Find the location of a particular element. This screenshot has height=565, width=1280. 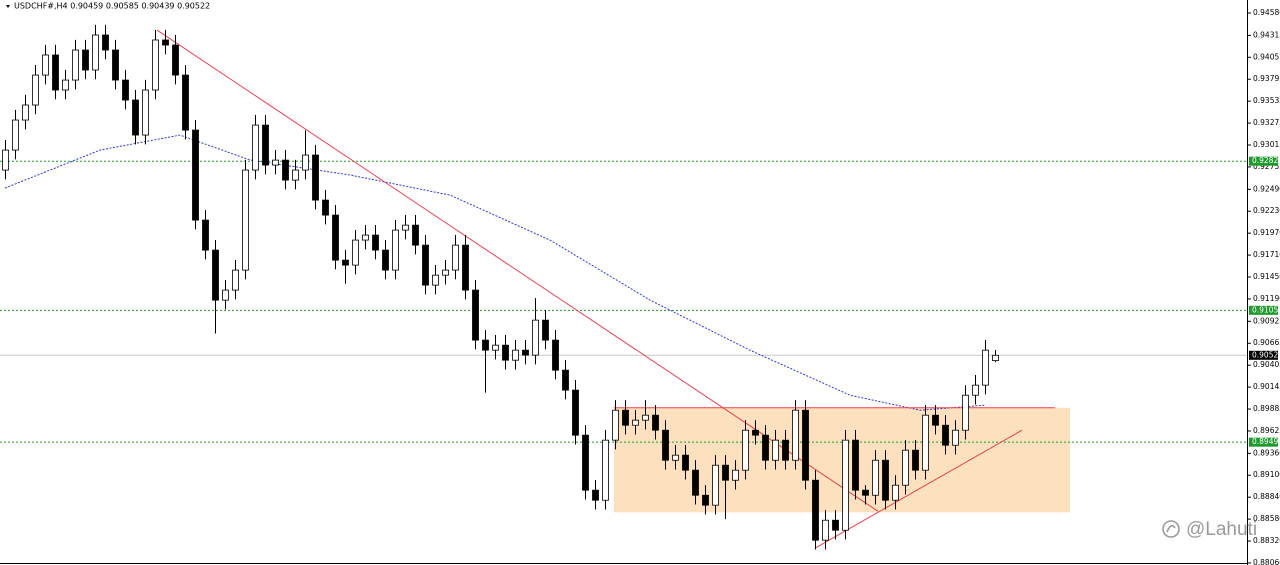

y-tick-label: 0.93275 is located at coordinates (1266, 122).